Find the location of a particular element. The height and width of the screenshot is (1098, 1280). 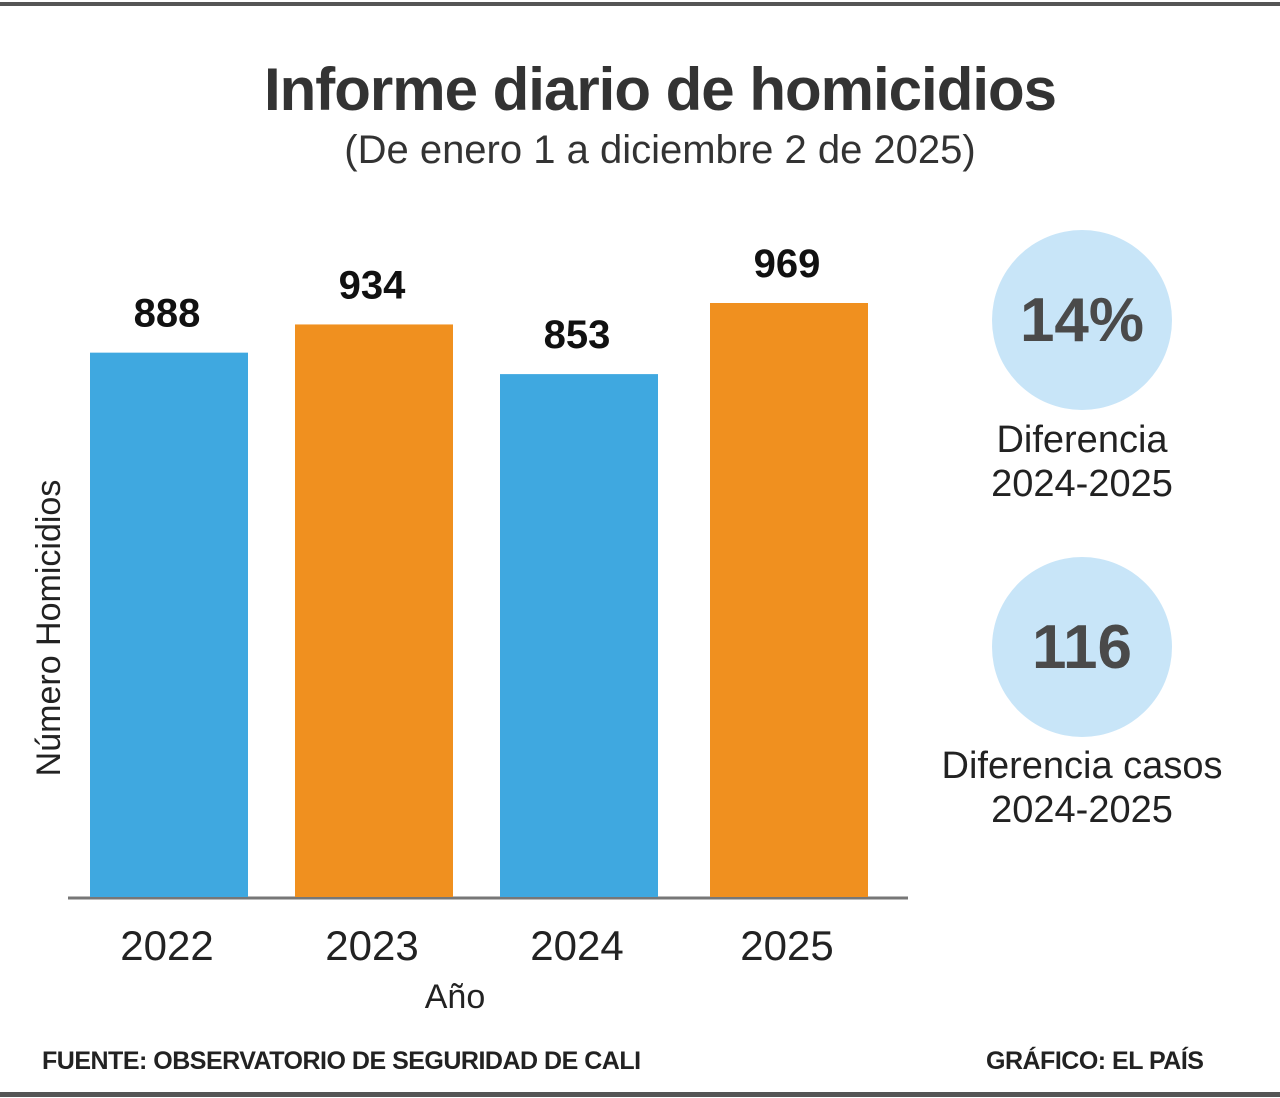

stat-label-line: Diferencia is located at coordinates (1082, 440).